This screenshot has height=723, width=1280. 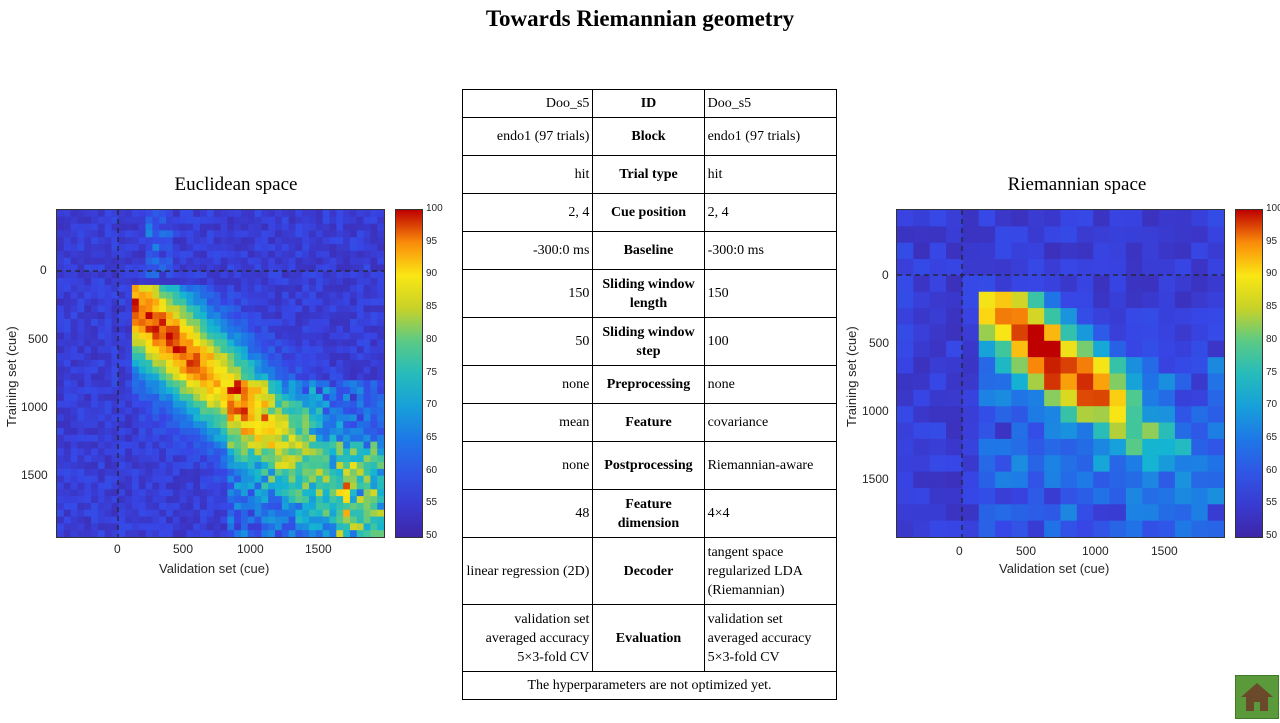 I want to click on euclidean-value: none, so click(x=527, y=384).